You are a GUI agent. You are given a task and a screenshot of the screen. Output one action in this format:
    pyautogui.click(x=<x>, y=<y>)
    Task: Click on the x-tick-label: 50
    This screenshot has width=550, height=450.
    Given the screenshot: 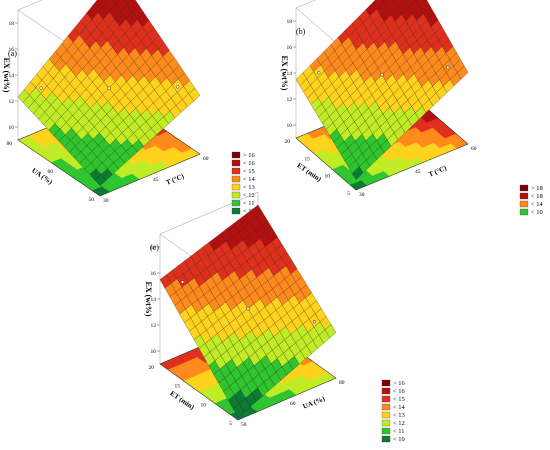 What is the action you would take?
    pyautogui.click(x=244, y=425)
    